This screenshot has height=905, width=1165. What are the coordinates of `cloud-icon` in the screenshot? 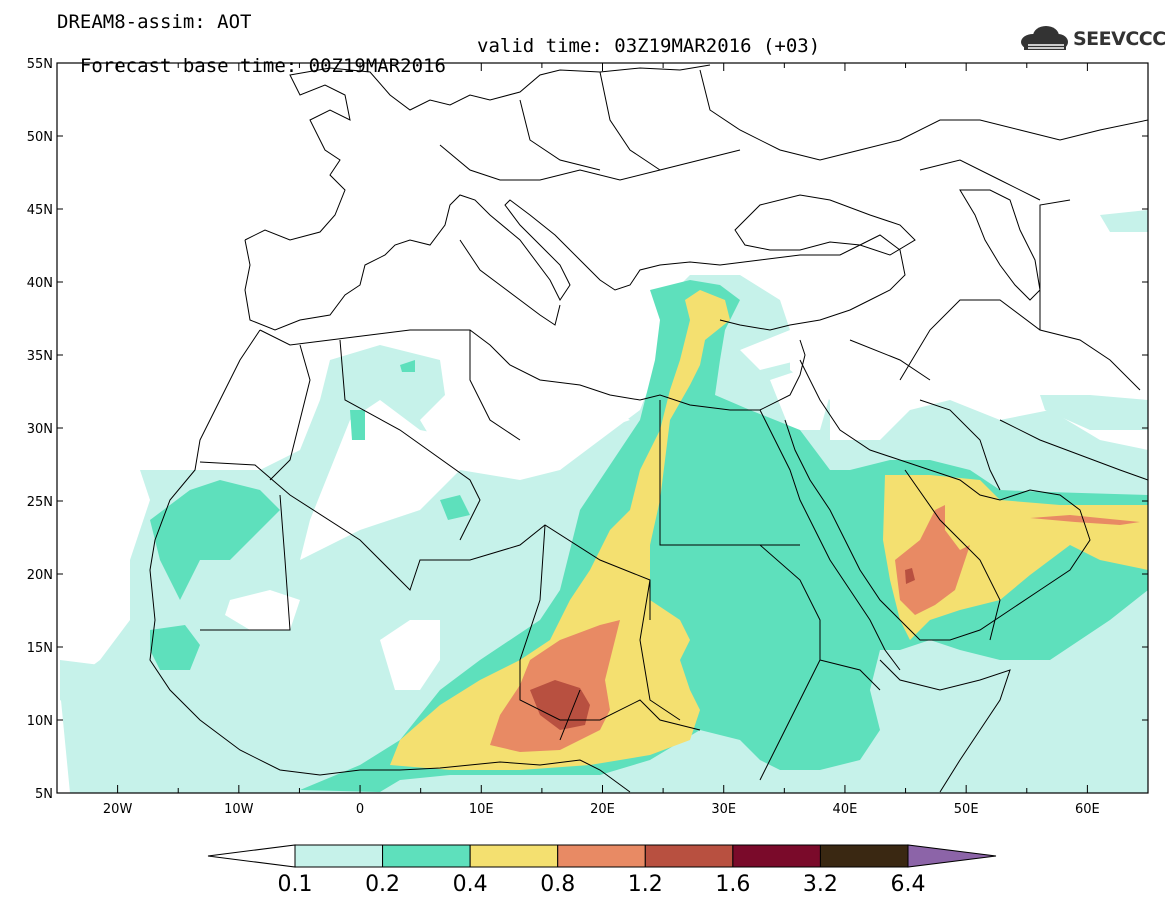 It's located at (1044, 38).